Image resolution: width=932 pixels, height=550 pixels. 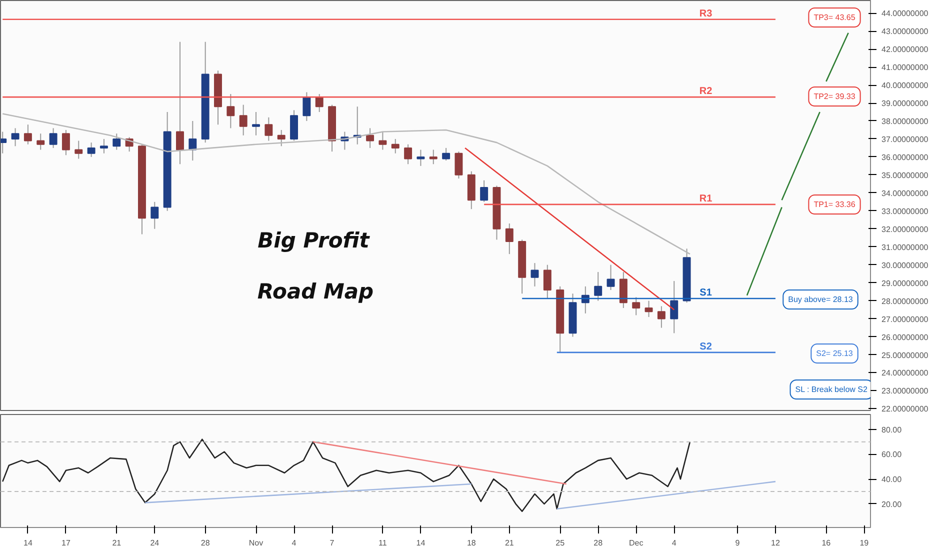 What do you see at coordinates (332, 543) in the screenshot?
I see `x-tick-label: 7` at bounding box center [332, 543].